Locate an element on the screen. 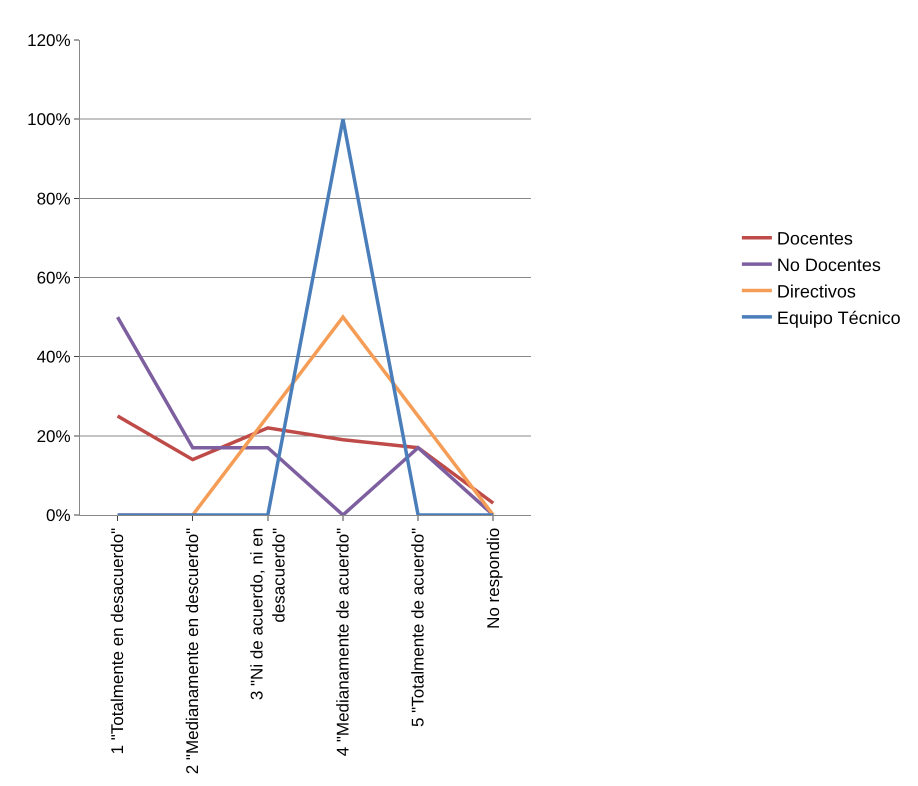 This screenshot has width=918, height=786. legend-label: Equipo Técnico is located at coordinates (838, 318).